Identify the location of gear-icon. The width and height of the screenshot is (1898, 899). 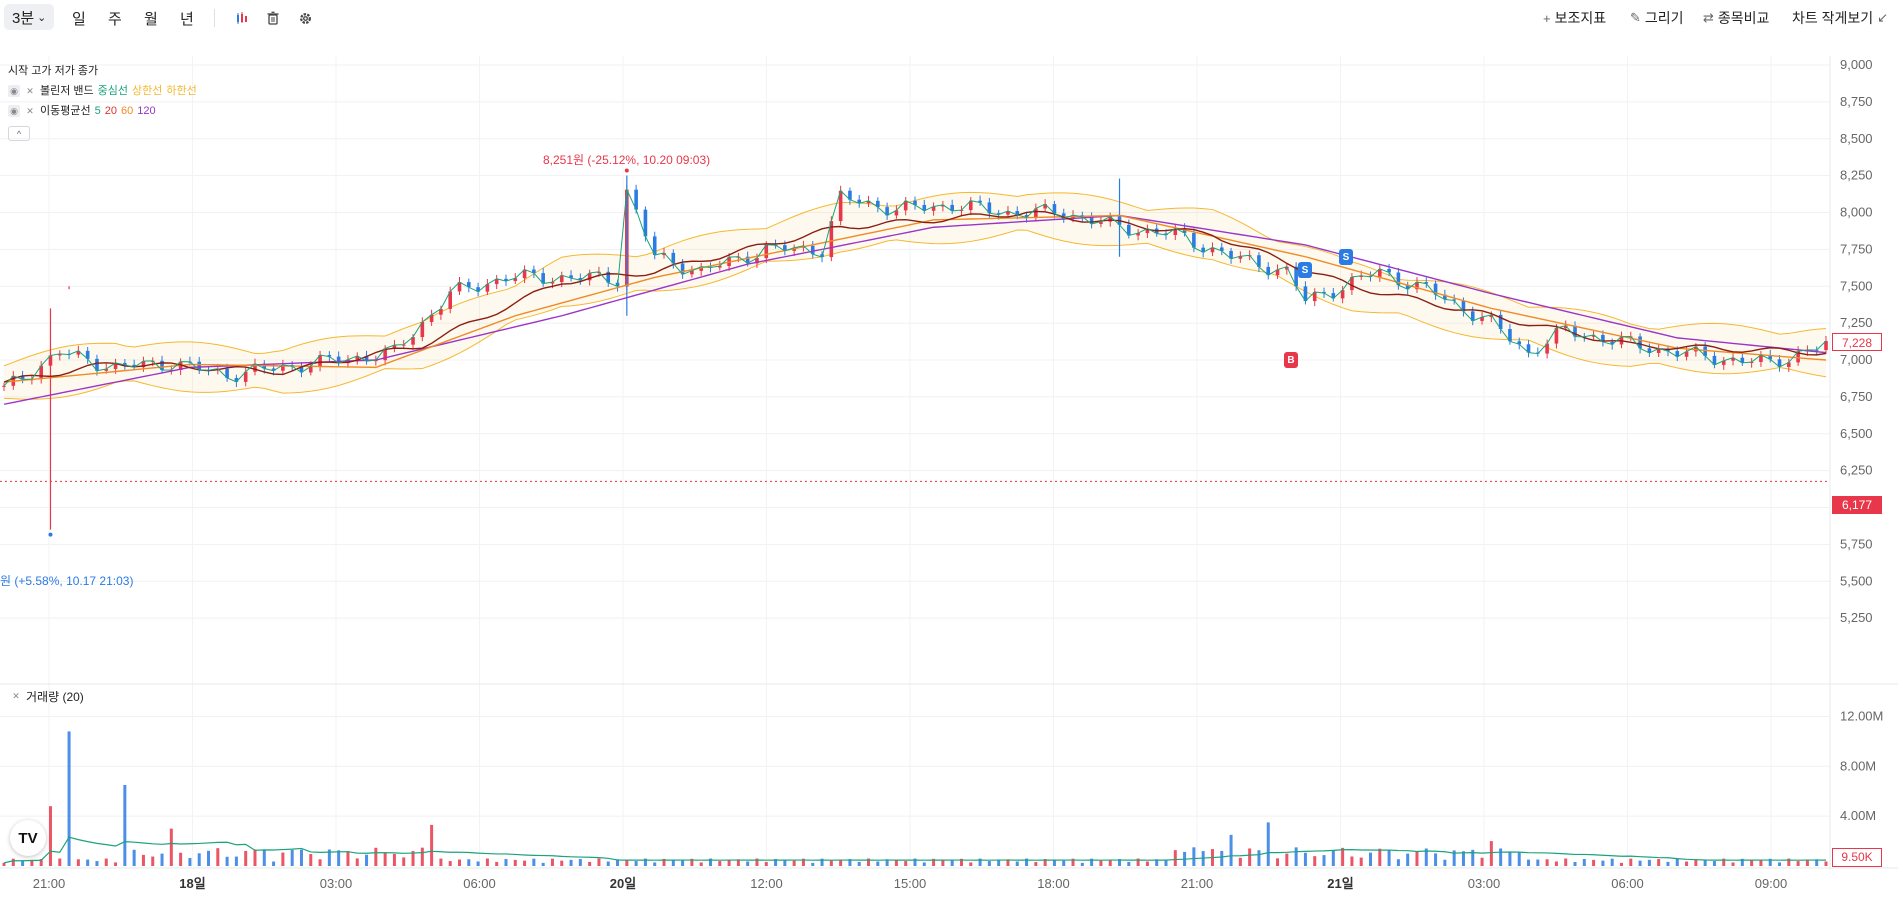
(305, 18).